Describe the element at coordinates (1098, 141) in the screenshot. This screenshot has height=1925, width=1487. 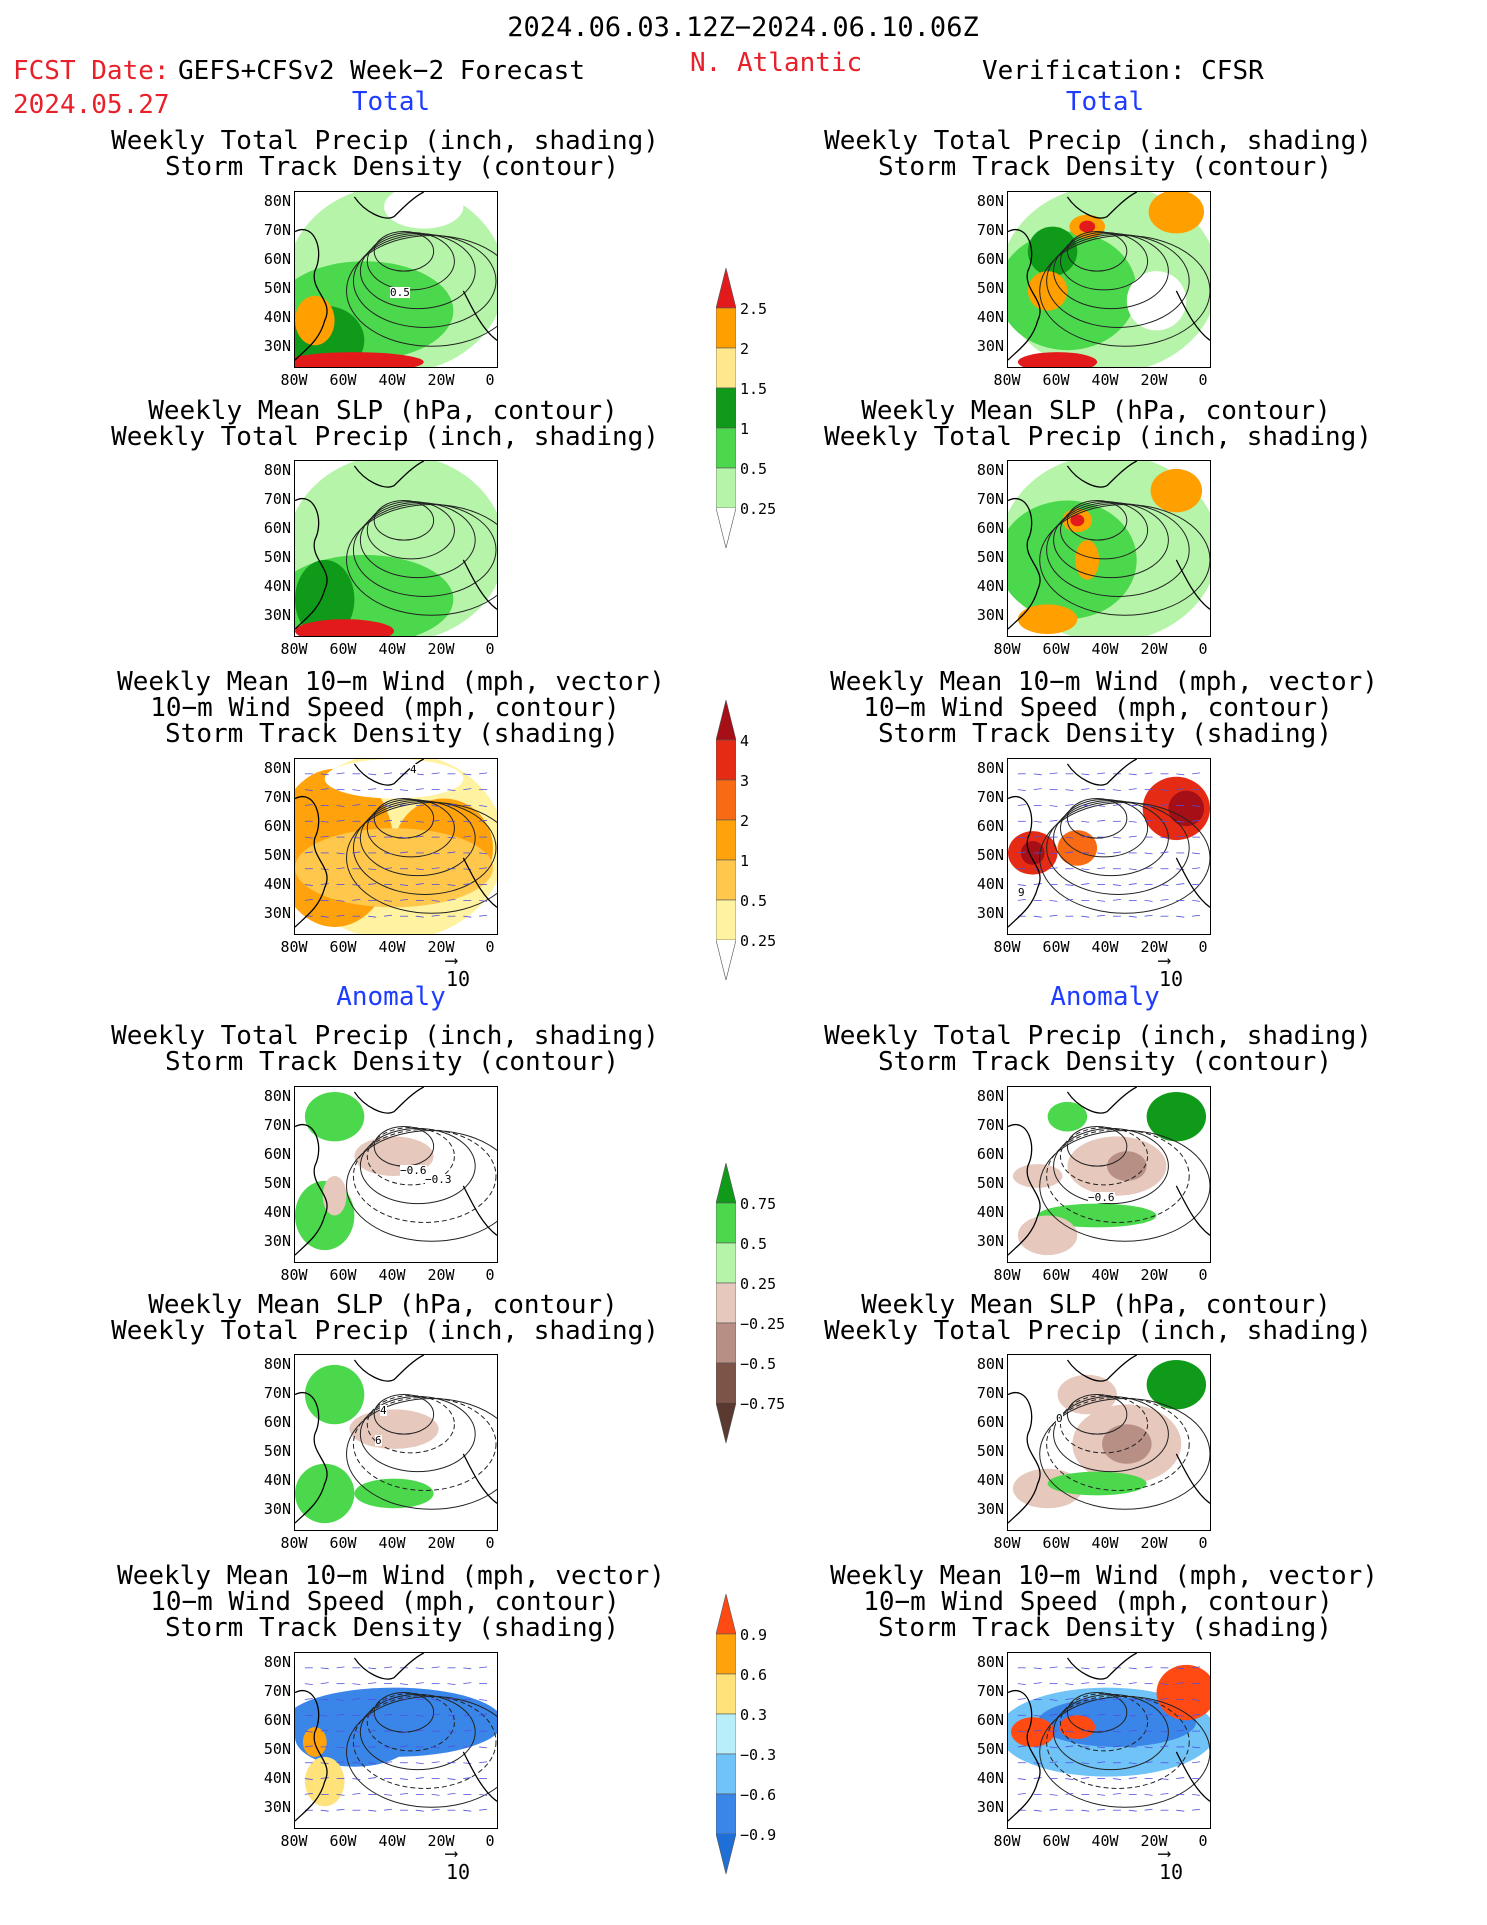
I see `title-precip: Weekly Total Precip (inch, shading)` at that location.